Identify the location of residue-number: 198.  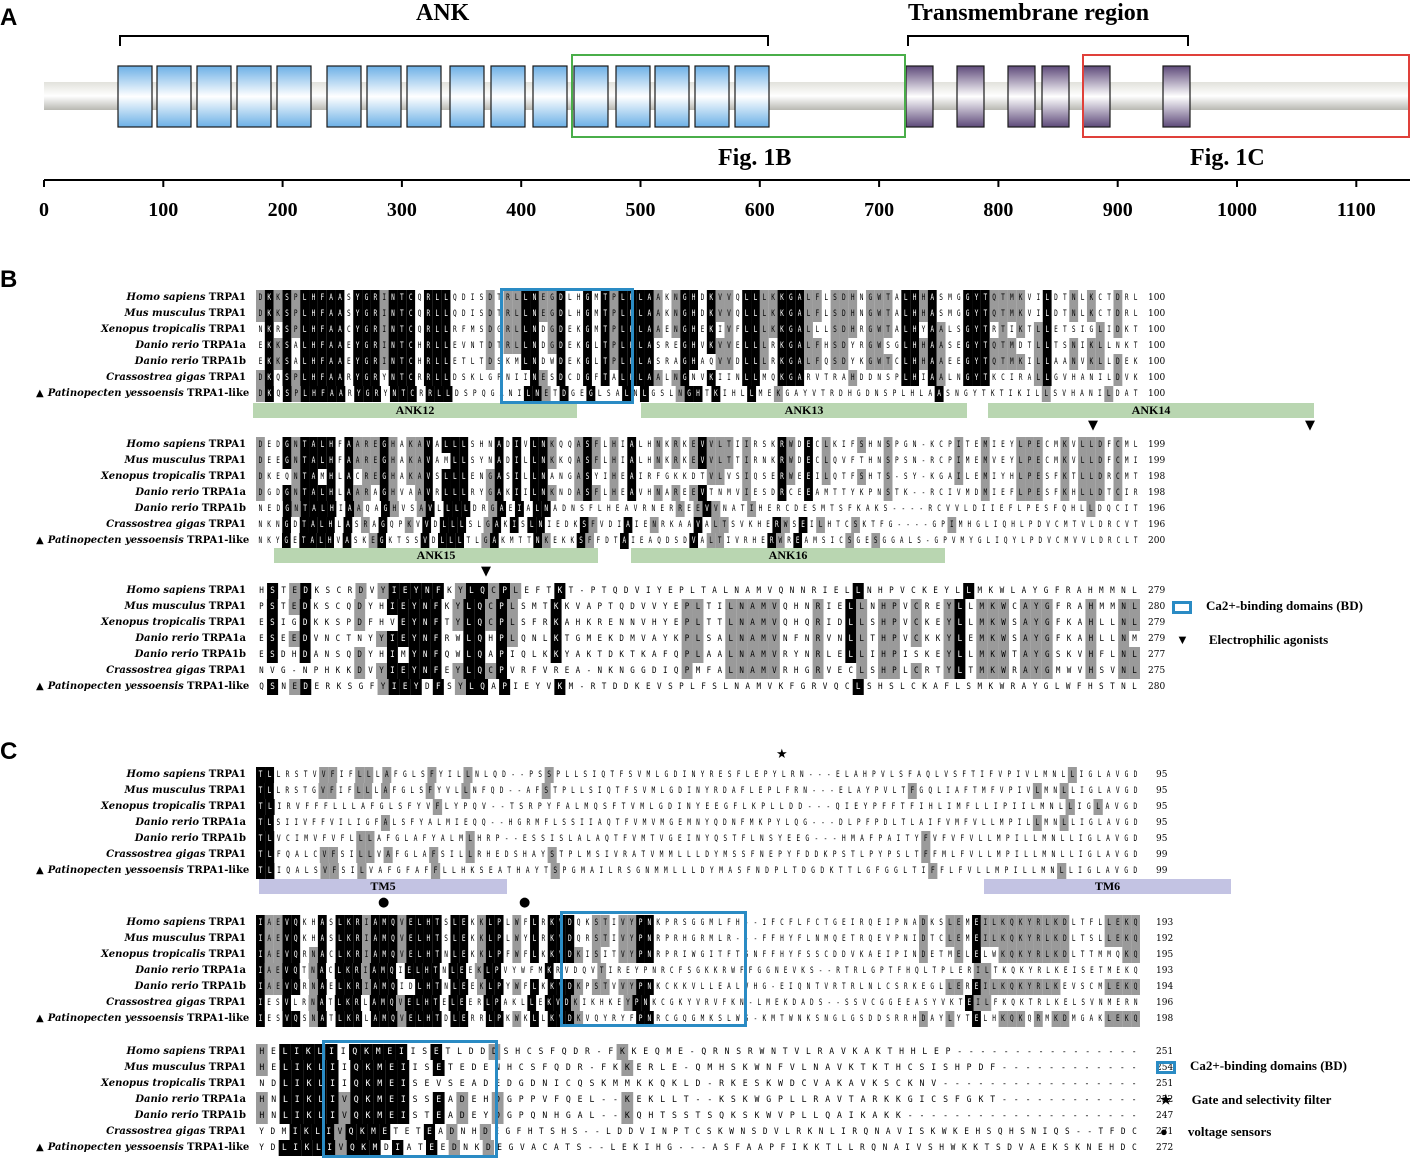
(1157, 477).